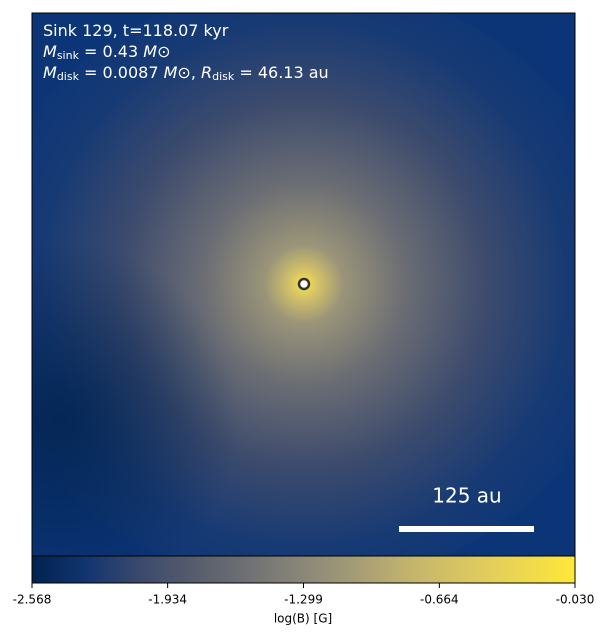  Describe the element at coordinates (439, 600) in the screenshot. I see `colorbar-tick-label: -0.664` at that location.